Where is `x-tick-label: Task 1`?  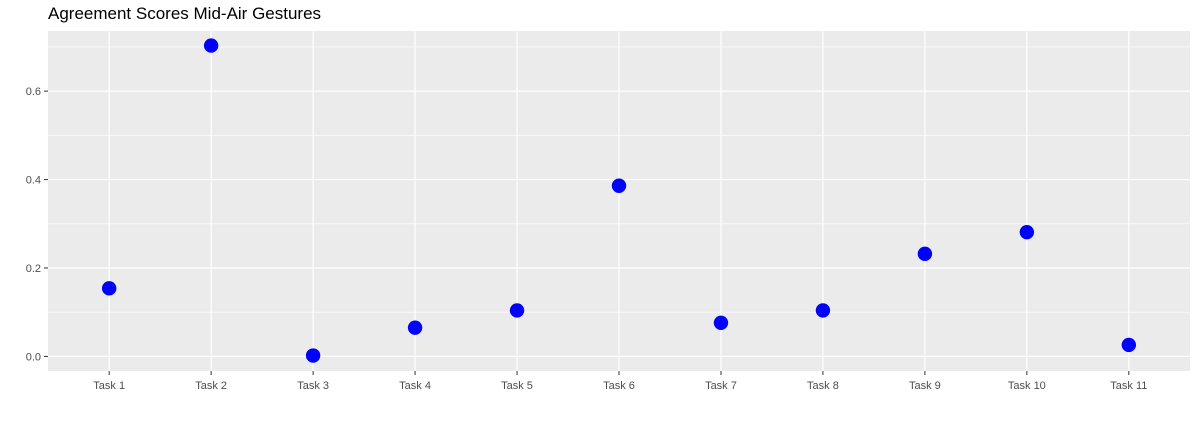
x-tick-label: Task 1 is located at coordinates (109, 386).